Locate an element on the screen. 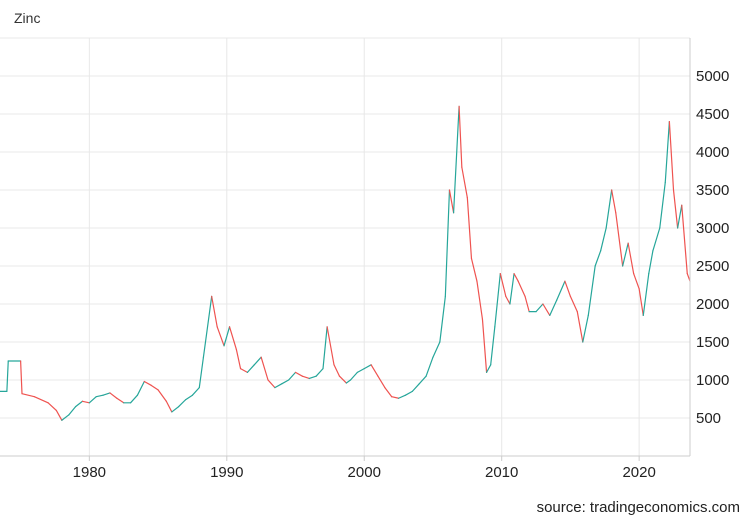 The image size is (750, 520). source-credit: source: tradingeconomics.com is located at coordinates (638, 507).